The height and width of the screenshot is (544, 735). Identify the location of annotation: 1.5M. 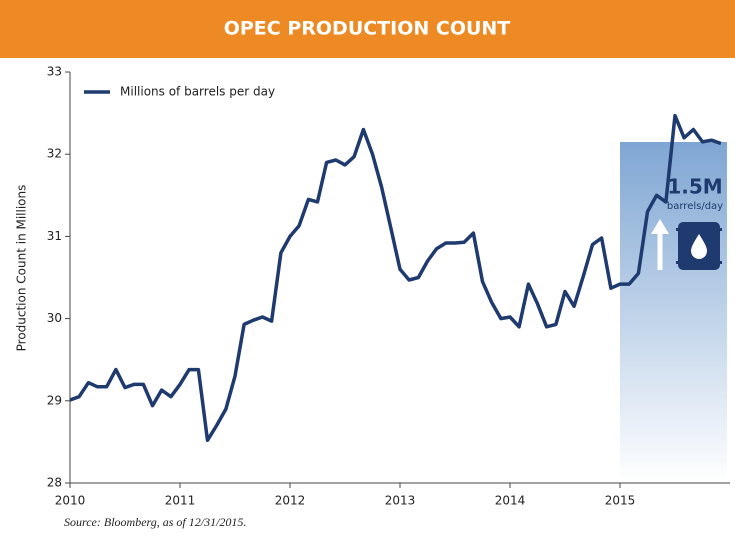
(694, 187).